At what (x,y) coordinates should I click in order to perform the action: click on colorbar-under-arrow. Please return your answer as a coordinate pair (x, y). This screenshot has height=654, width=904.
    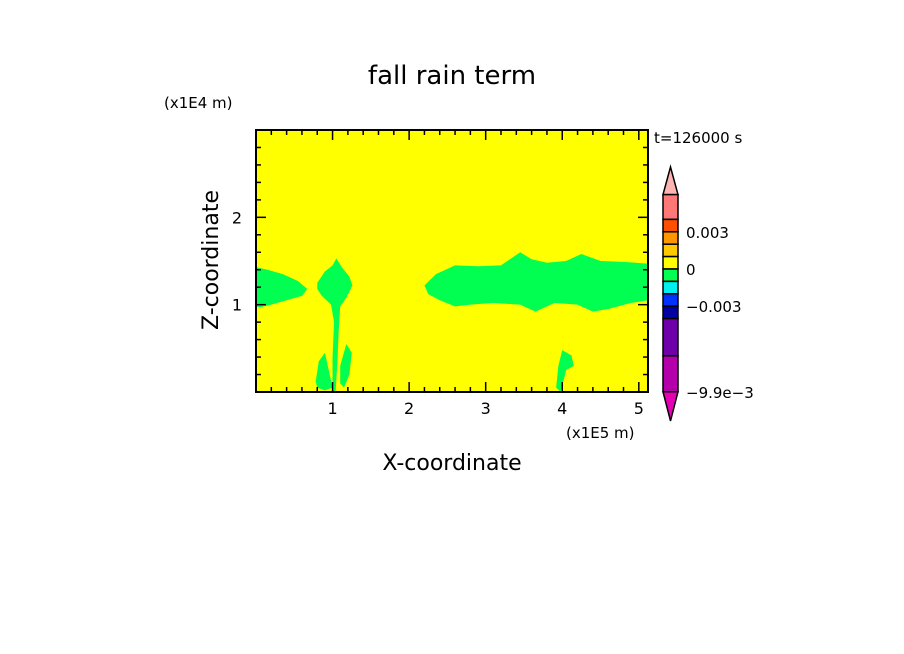
    Looking at the image, I should click on (670, 406).